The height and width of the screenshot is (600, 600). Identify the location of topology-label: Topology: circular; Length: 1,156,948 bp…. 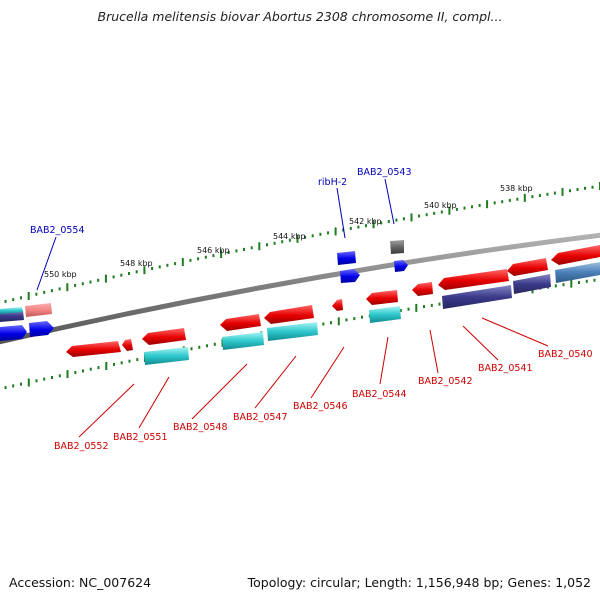
(419, 582).